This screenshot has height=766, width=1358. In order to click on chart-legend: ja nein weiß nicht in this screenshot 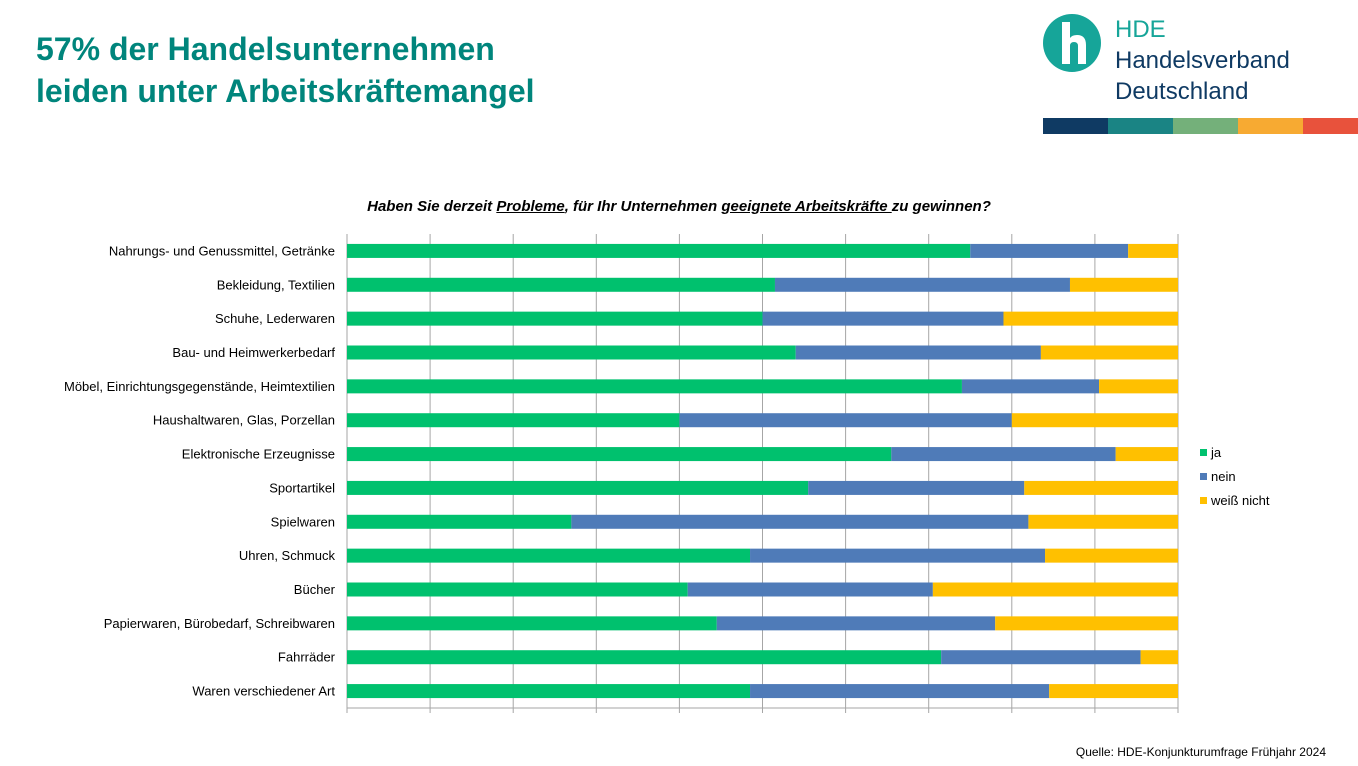, I will do `click(1235, 476)`.